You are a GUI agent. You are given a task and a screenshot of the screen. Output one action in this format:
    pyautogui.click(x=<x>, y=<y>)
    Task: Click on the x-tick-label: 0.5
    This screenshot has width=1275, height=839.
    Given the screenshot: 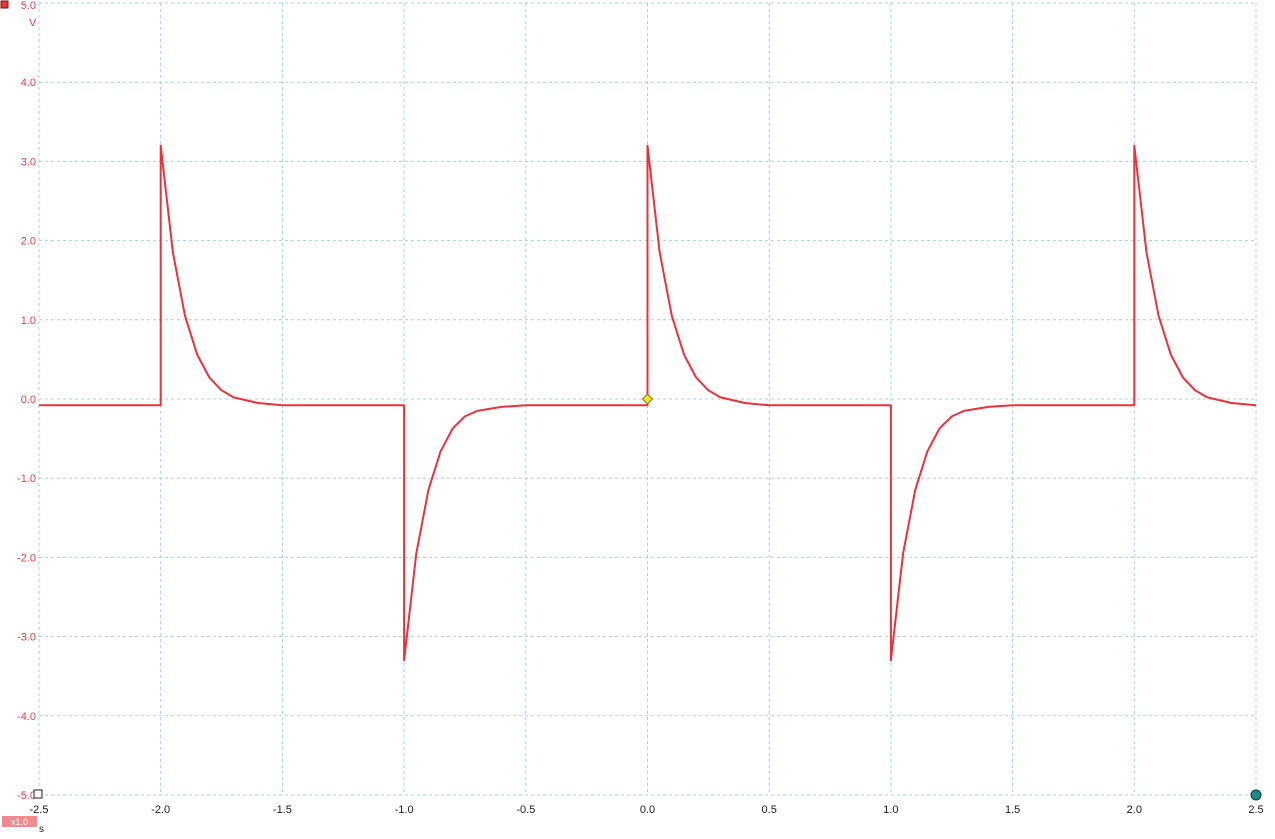 What is the action you would take?
    pyautogui.click(x=769, y=810)
    